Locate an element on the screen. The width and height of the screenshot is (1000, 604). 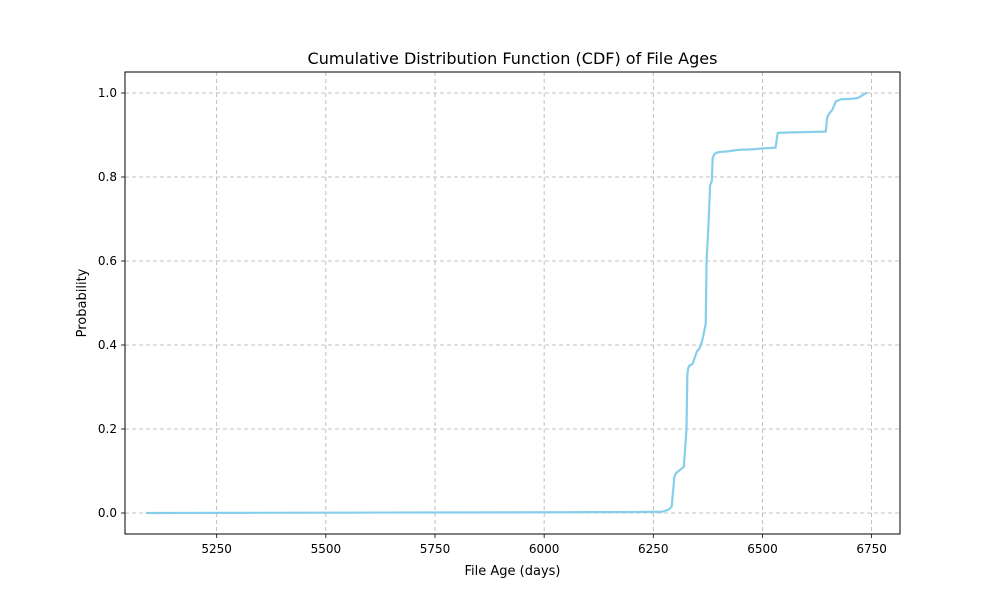
x-tick-label: 5250 is located at coordinates (216, 549).